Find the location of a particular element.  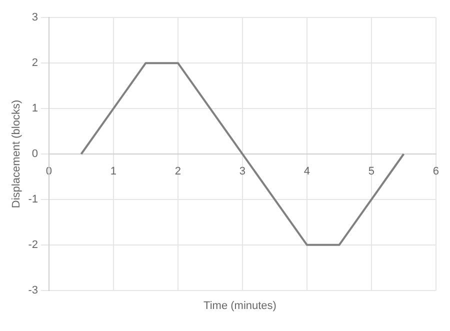

y-tick-label: 3 is located at coordinates (35, 18).